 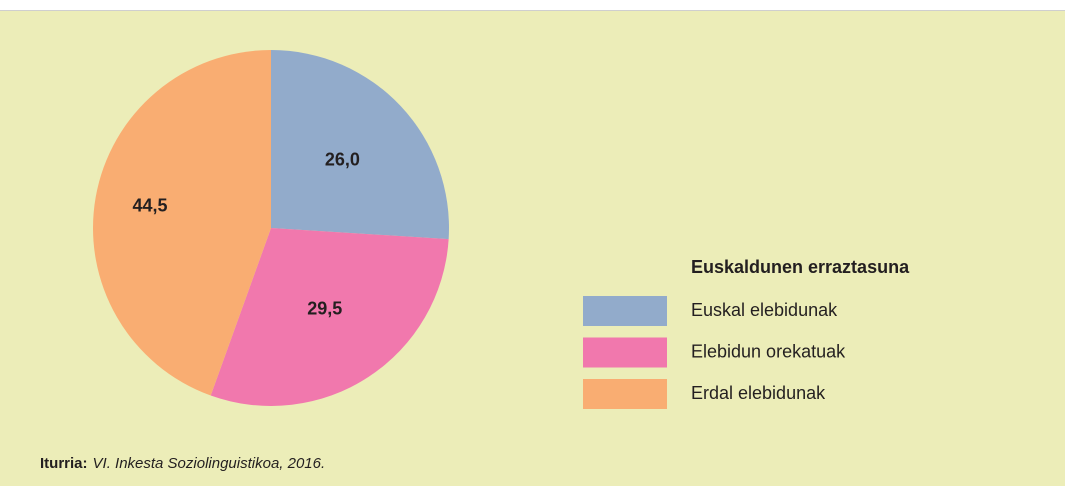 What do you see at coordinates (532, 5) in the screenshot?
I see `top-strip` at bounding box center [532, 5].